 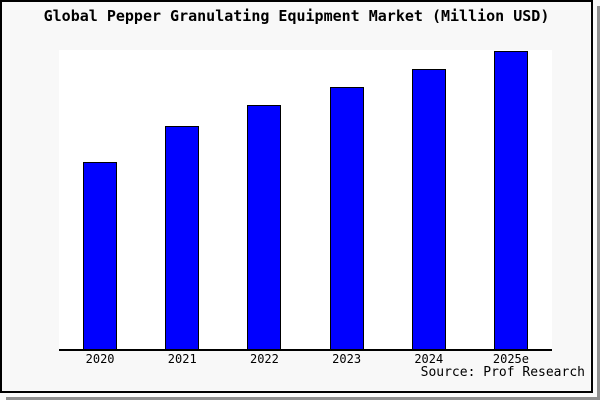 I want to click on x-tick-label: 2021, so click(x=182, y=359).